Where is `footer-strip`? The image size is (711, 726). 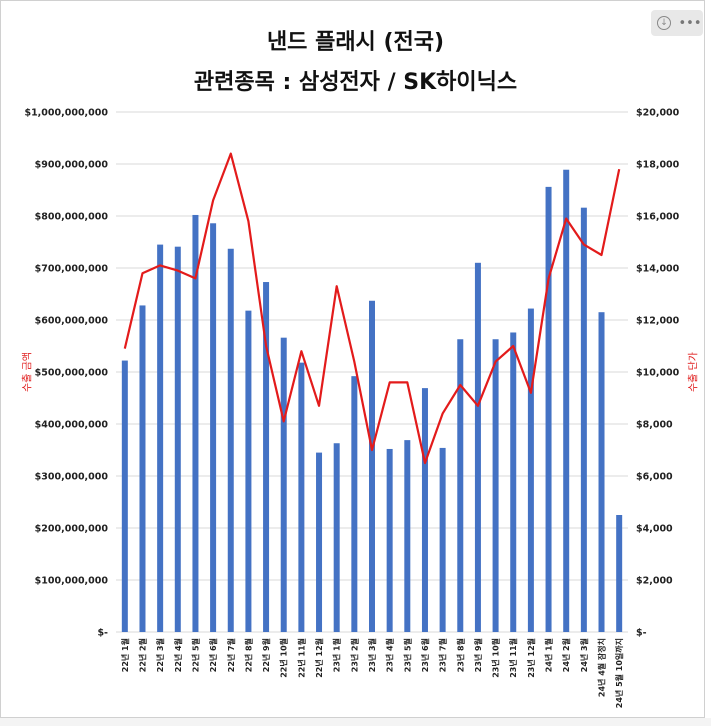 footer-strip is located at coordinates (355, 722).